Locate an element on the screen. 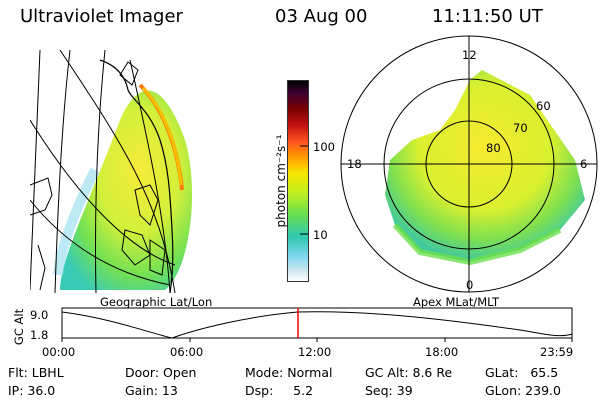 The image size is (600, 400). mlat-label-80: 80 is located at coordinates (493, 148).